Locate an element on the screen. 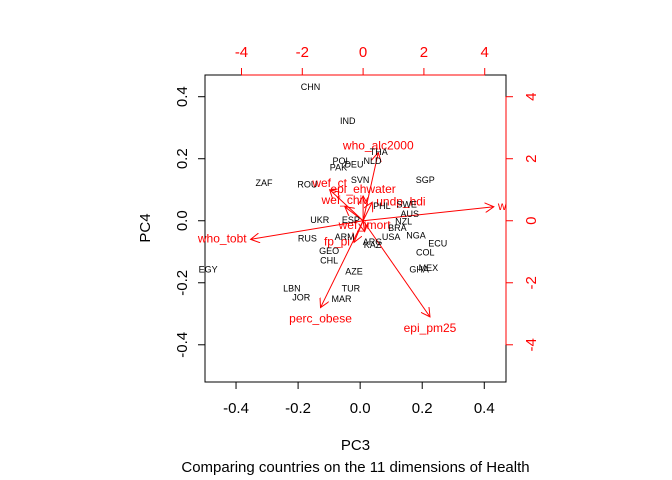 Image resolution: width=672 pixels, height=480 pixels. loading-label: perc_obese is located at coordinates (320, 319).